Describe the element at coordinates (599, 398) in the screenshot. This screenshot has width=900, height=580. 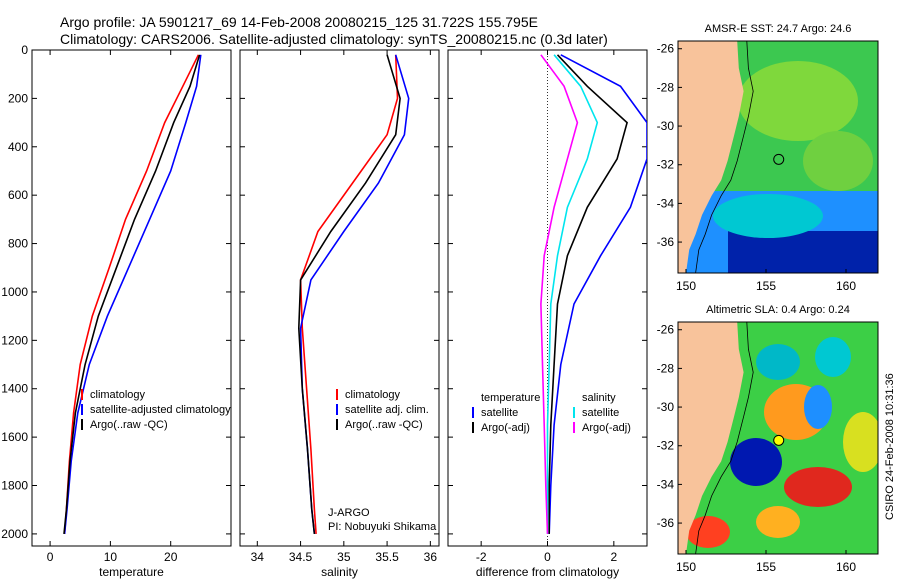
I see `legend-title: salinity` at that location.